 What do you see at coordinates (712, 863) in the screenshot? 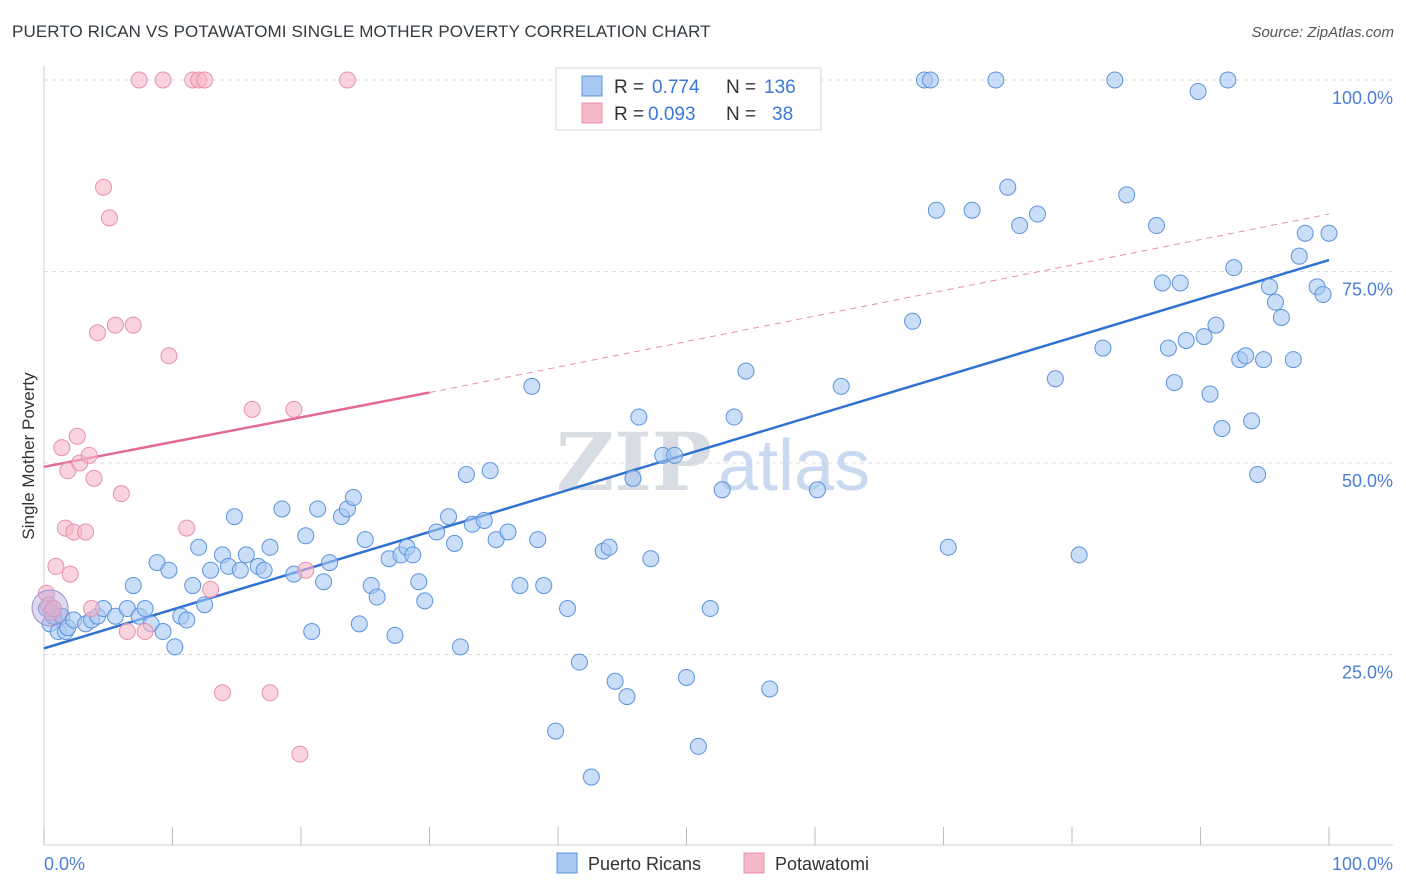
I see `legend-bottom: Puerto Ricans Potawatomi` at bounding box center [712, 863].